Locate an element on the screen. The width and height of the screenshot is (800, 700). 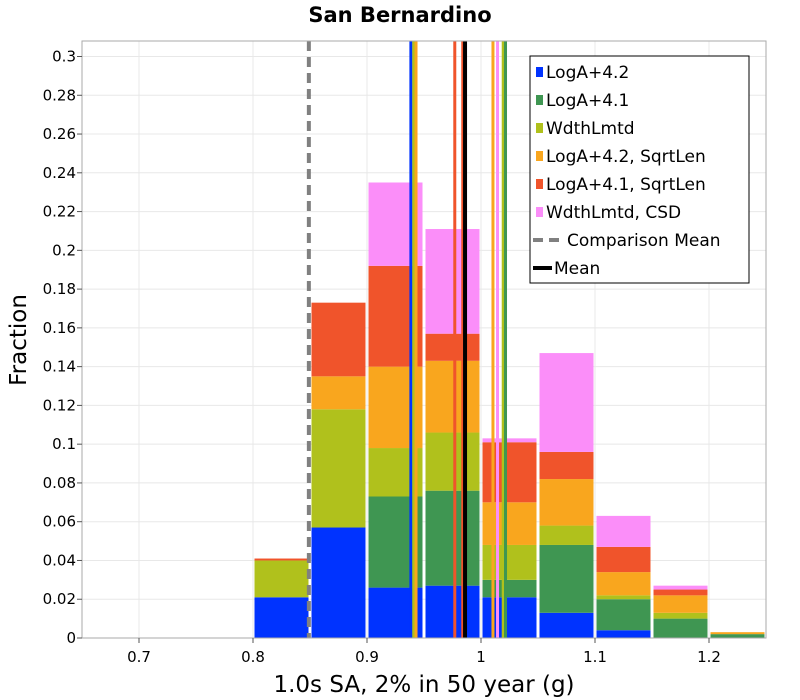
y-tick-label-3: 0.06 is located at coordinates (59, 522).